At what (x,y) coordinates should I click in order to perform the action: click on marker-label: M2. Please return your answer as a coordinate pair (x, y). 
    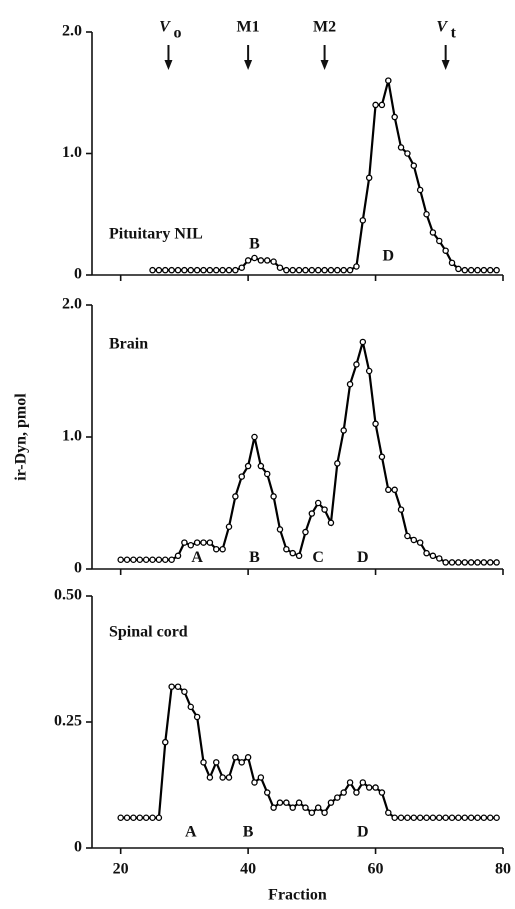
    Looking at the image, I should click on (324, 27).